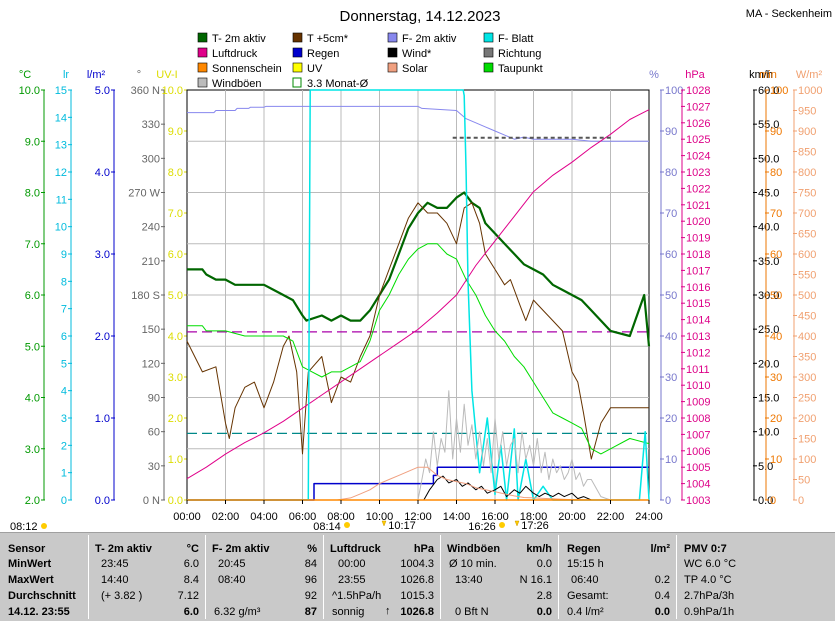 Image resolution: width=835 pixels, height=621 pixels. I want to click on axis-tick-label: 550, so click(807, 276).